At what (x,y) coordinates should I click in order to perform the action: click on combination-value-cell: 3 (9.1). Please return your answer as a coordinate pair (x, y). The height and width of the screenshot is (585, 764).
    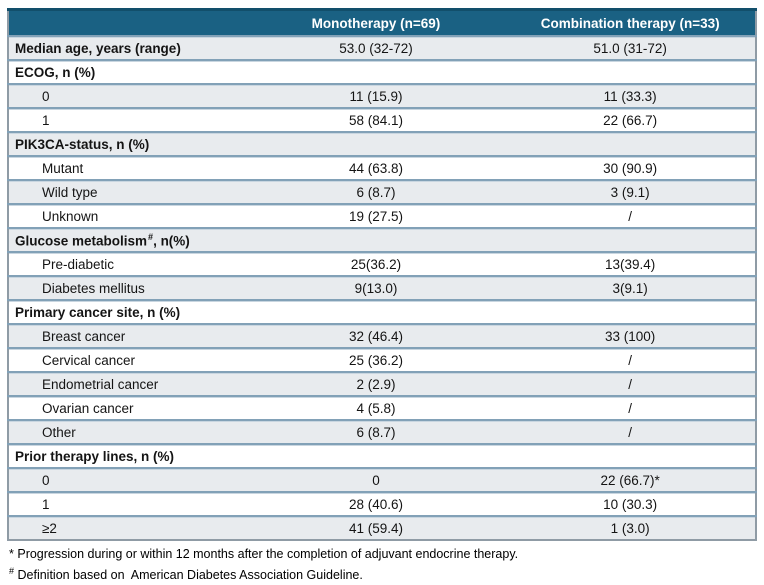
    Looking at the image, I should click on (630, 191).